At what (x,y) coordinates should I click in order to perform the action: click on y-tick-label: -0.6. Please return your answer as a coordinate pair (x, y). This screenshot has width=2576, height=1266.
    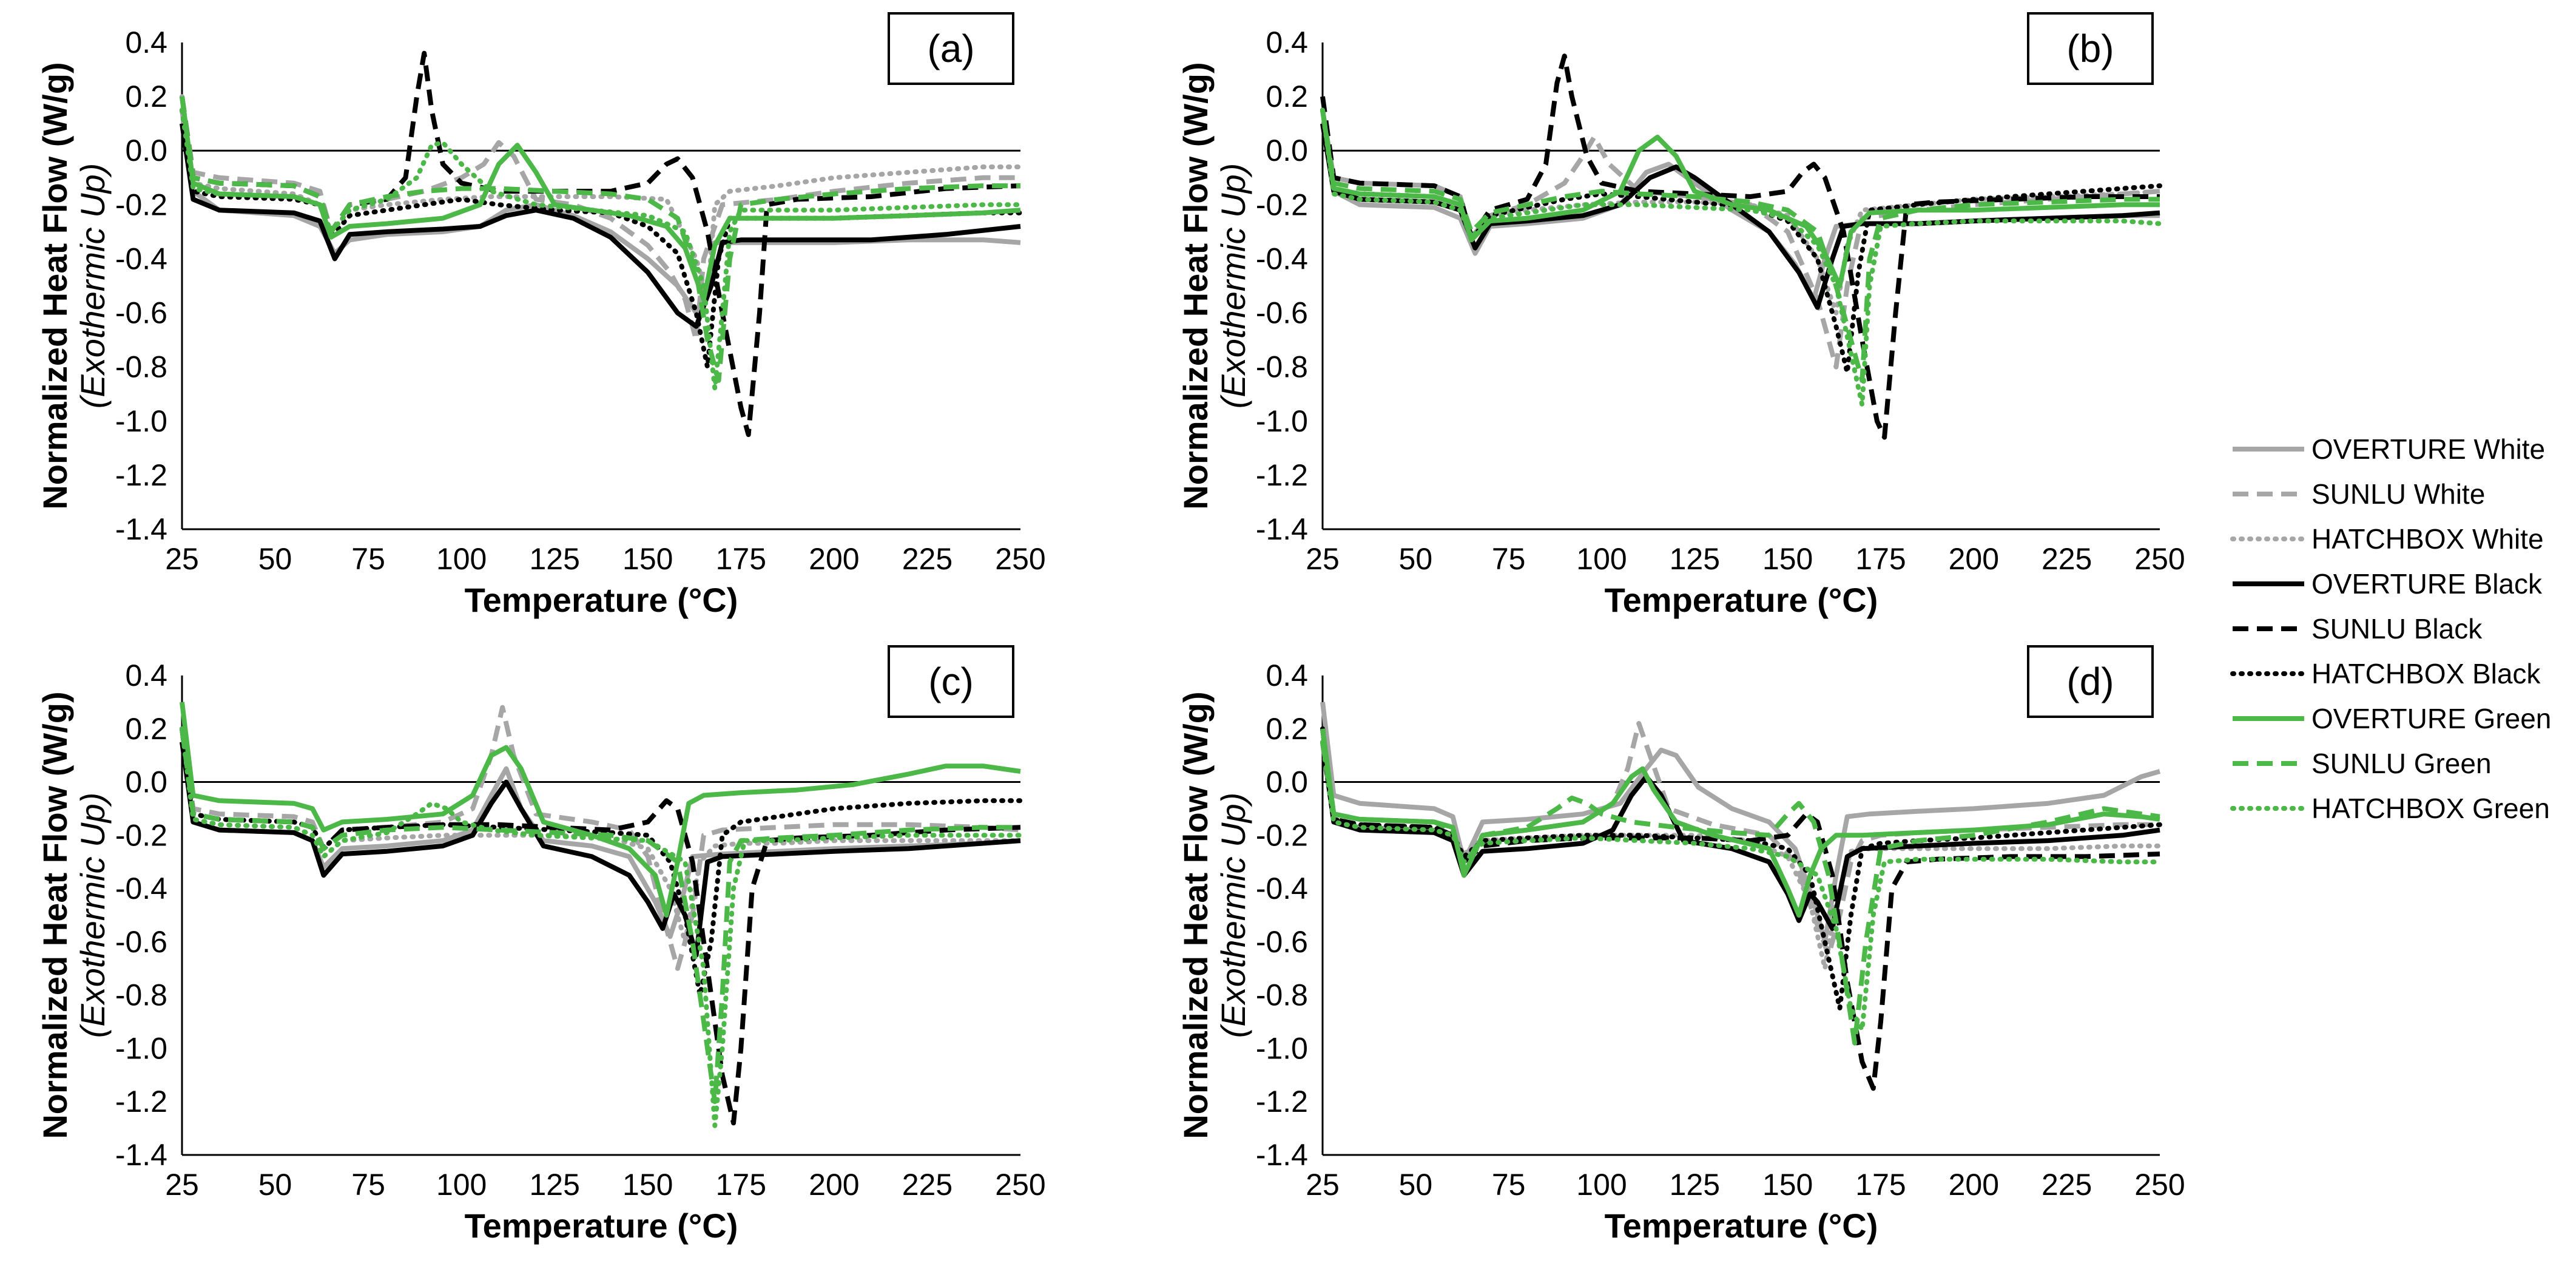
    Looking at the image, I should click on (141, 942).